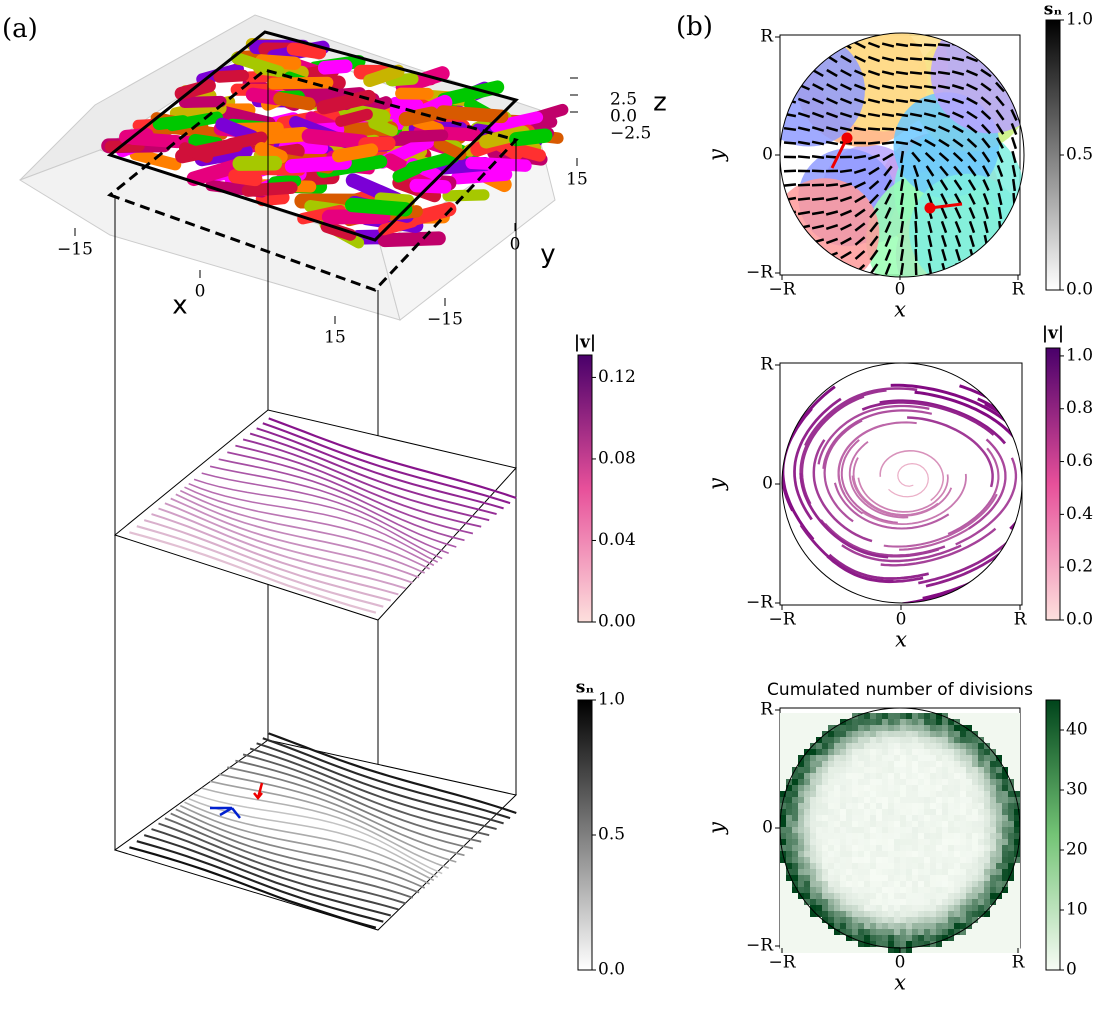 Image resolution: width=1099 pixels, height=1015 pixels. Describe the element at coordinates (902, 155) in the screenshot. I see `cell-field` at that location.